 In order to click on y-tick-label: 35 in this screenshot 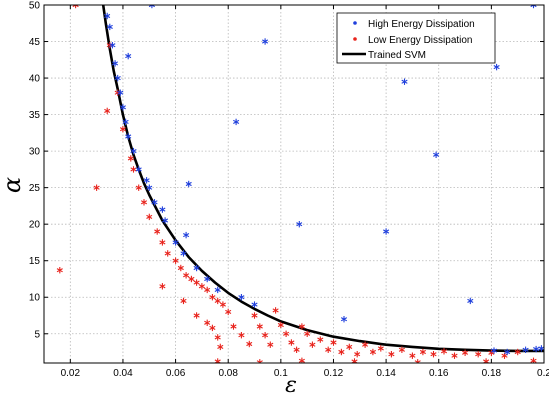, I will do `click(35, 115)`.